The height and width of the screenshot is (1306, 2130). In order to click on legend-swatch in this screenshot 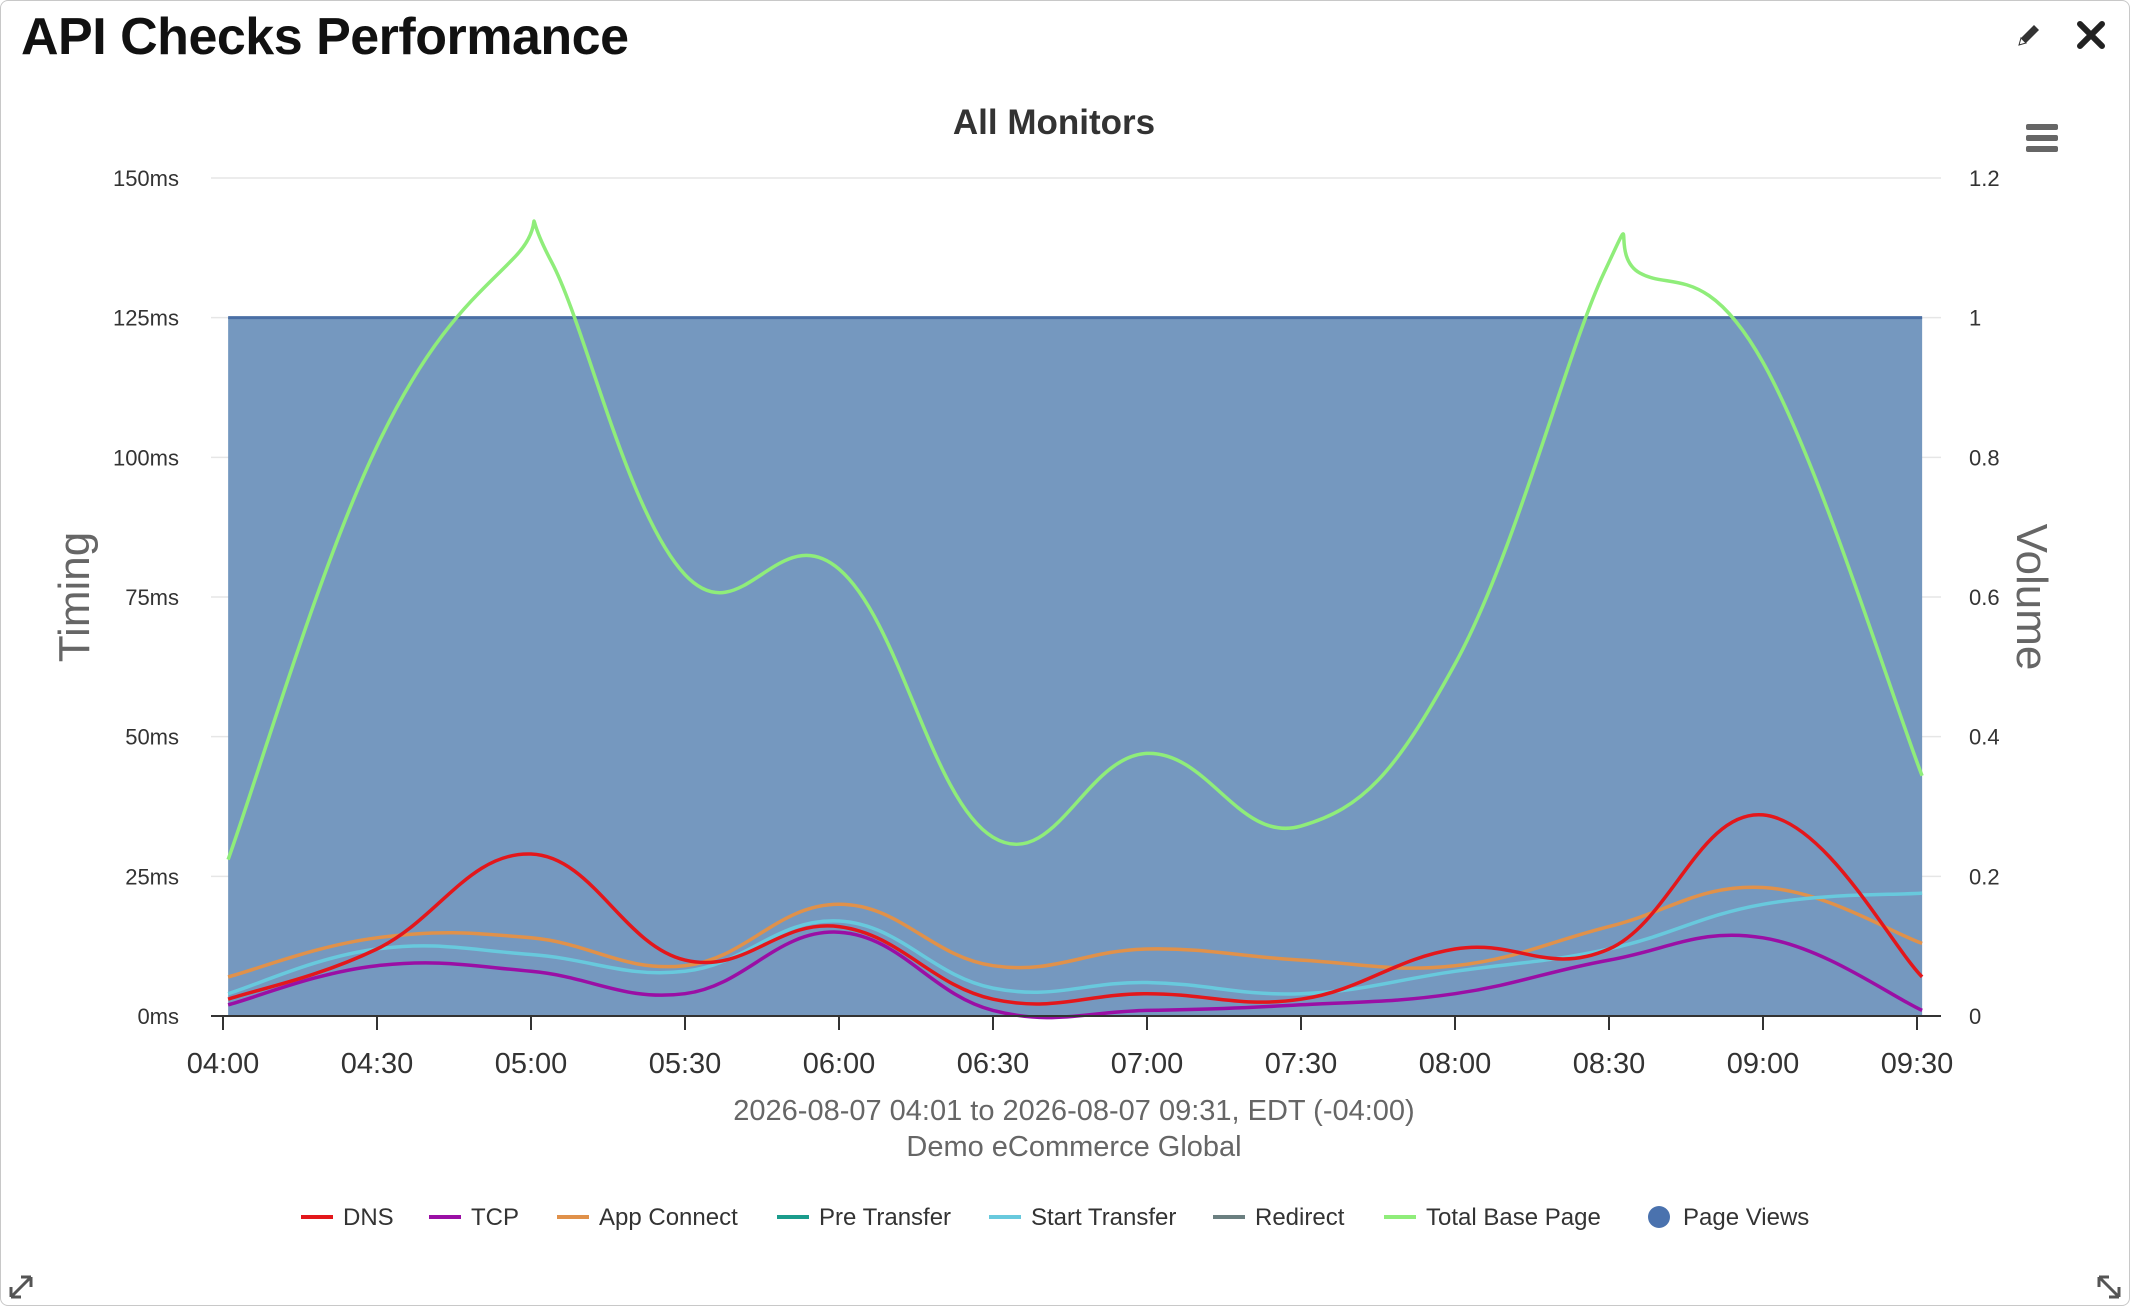, I will do `click(1659, 1217)`.